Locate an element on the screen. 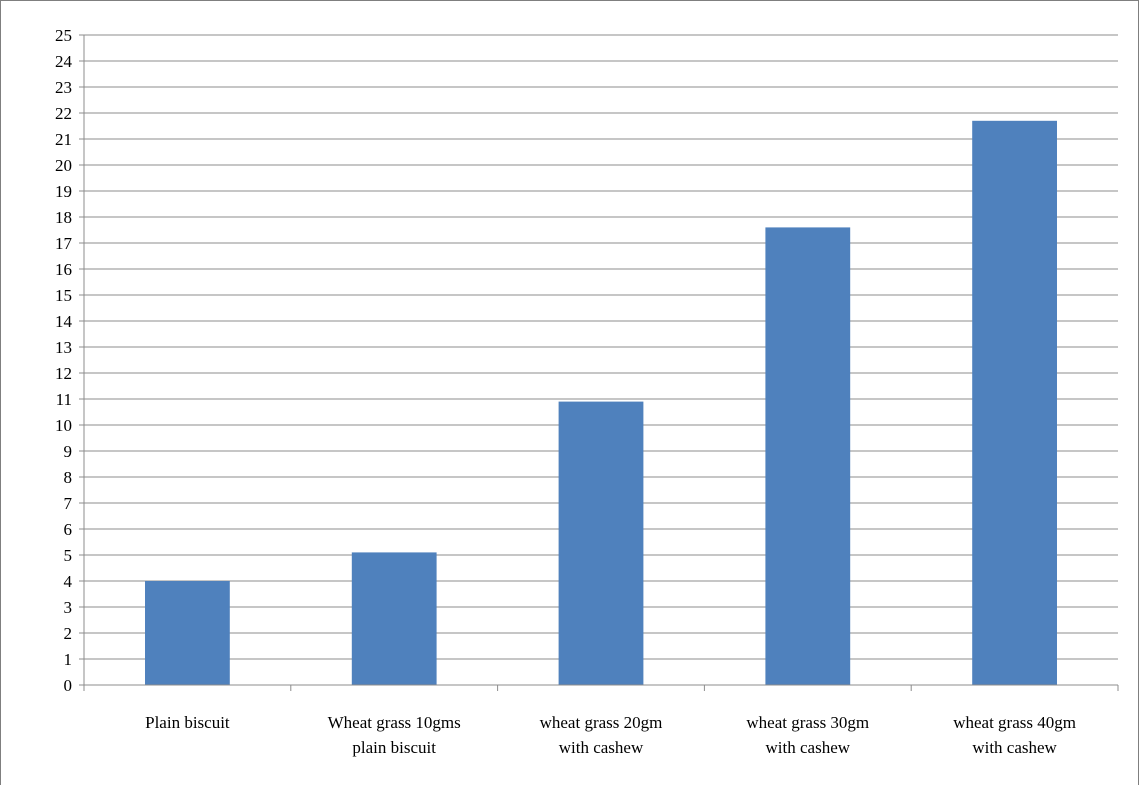 The image size is (1141, 787). y-tick-label-22: 22 is located at coordinates (63, 113).